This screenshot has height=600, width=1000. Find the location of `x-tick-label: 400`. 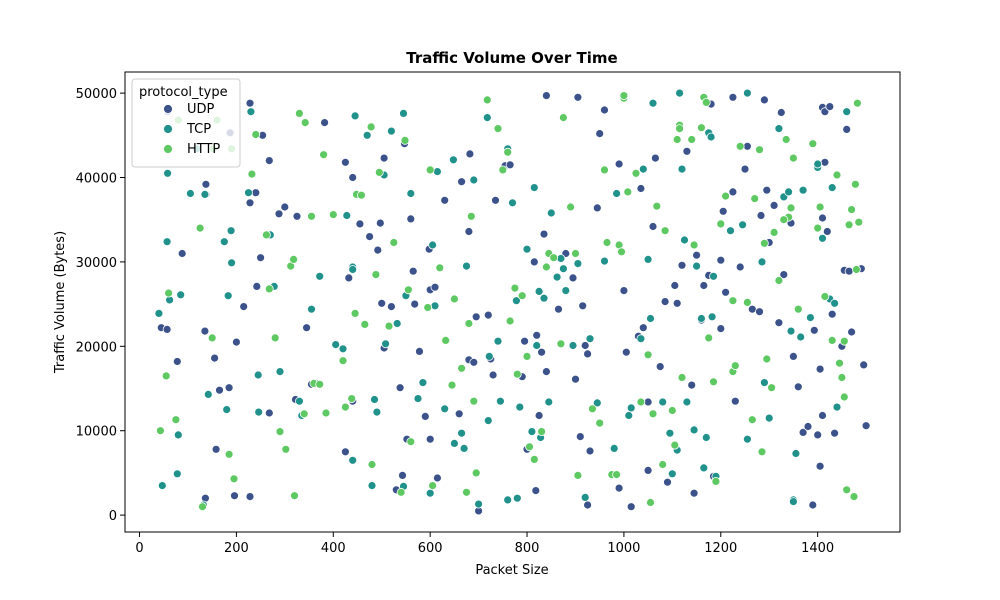

x-tick-label: 400 is located at coordinates (333, 548).